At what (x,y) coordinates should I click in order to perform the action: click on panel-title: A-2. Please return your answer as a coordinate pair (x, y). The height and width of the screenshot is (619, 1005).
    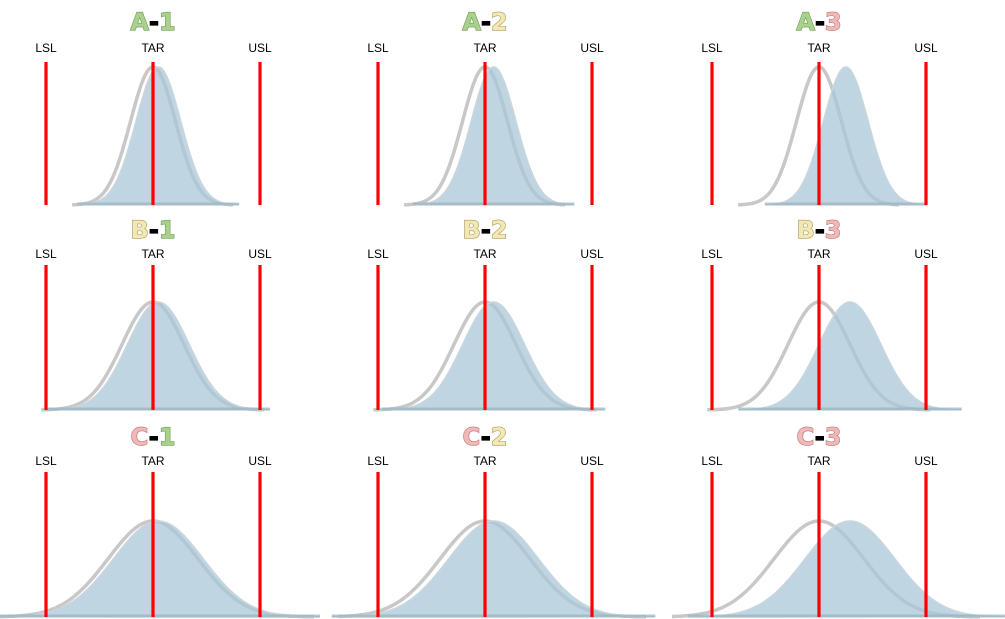
    Looking at the image, I should click on (484, 22).